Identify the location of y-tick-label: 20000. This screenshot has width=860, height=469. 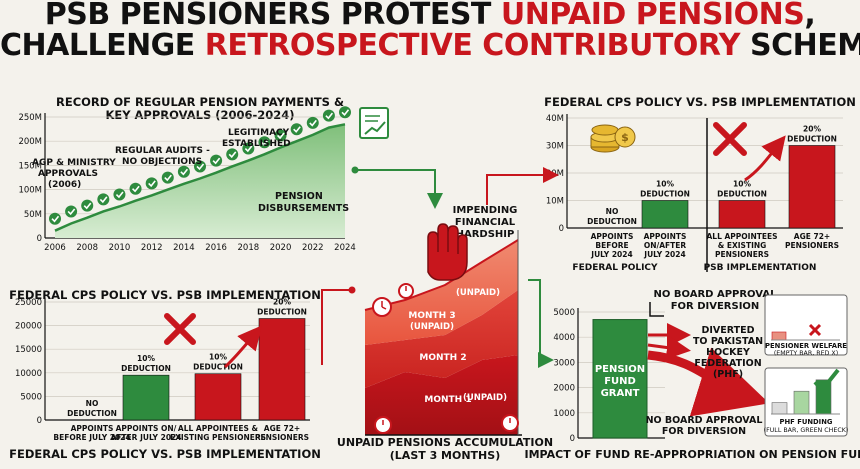
(28, 327).